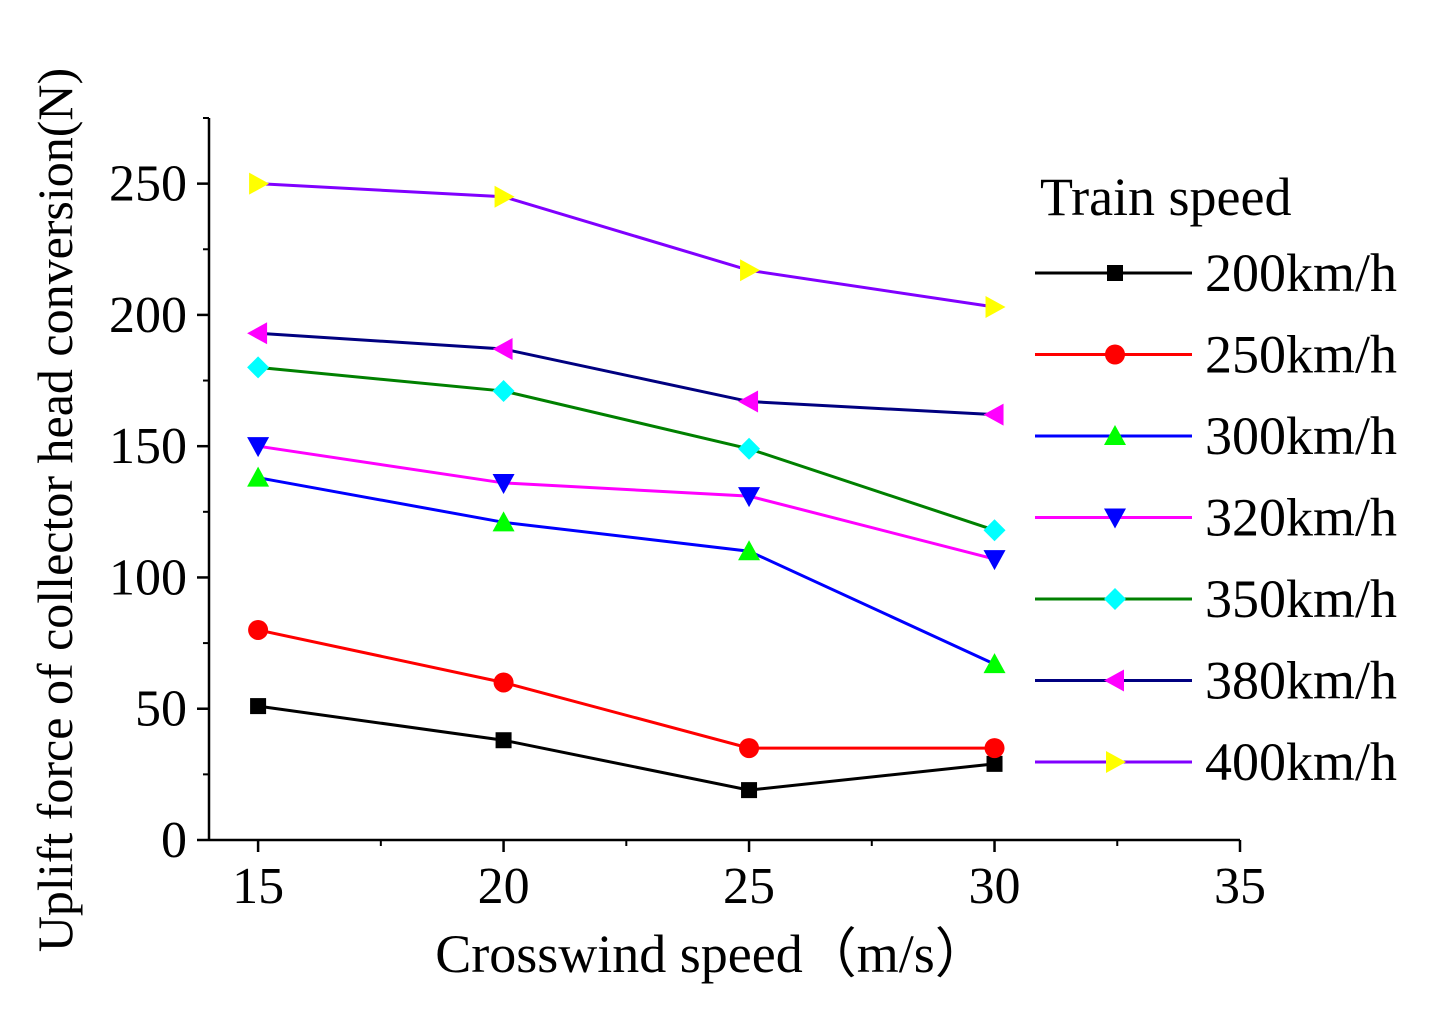  I want to click on y-tick-label: 100, so click(148, 577).